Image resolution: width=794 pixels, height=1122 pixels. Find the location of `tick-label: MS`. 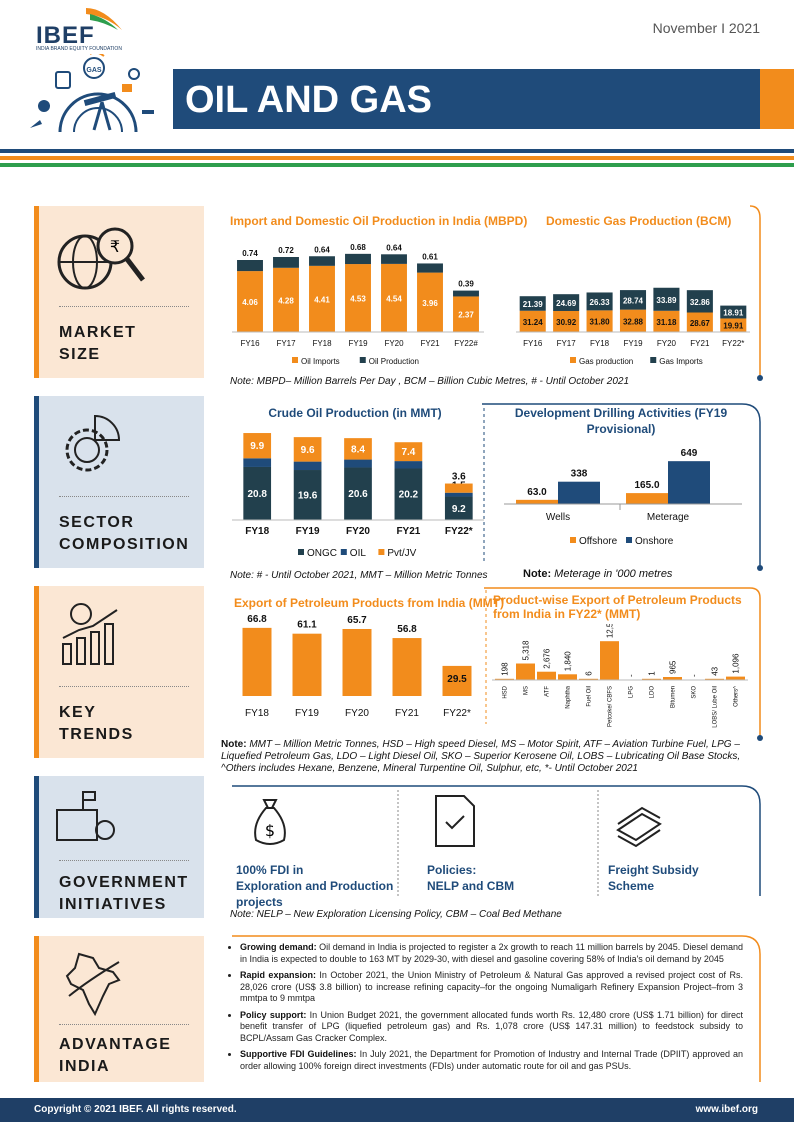

tick-label: MS is located at coordinates (527, 690).